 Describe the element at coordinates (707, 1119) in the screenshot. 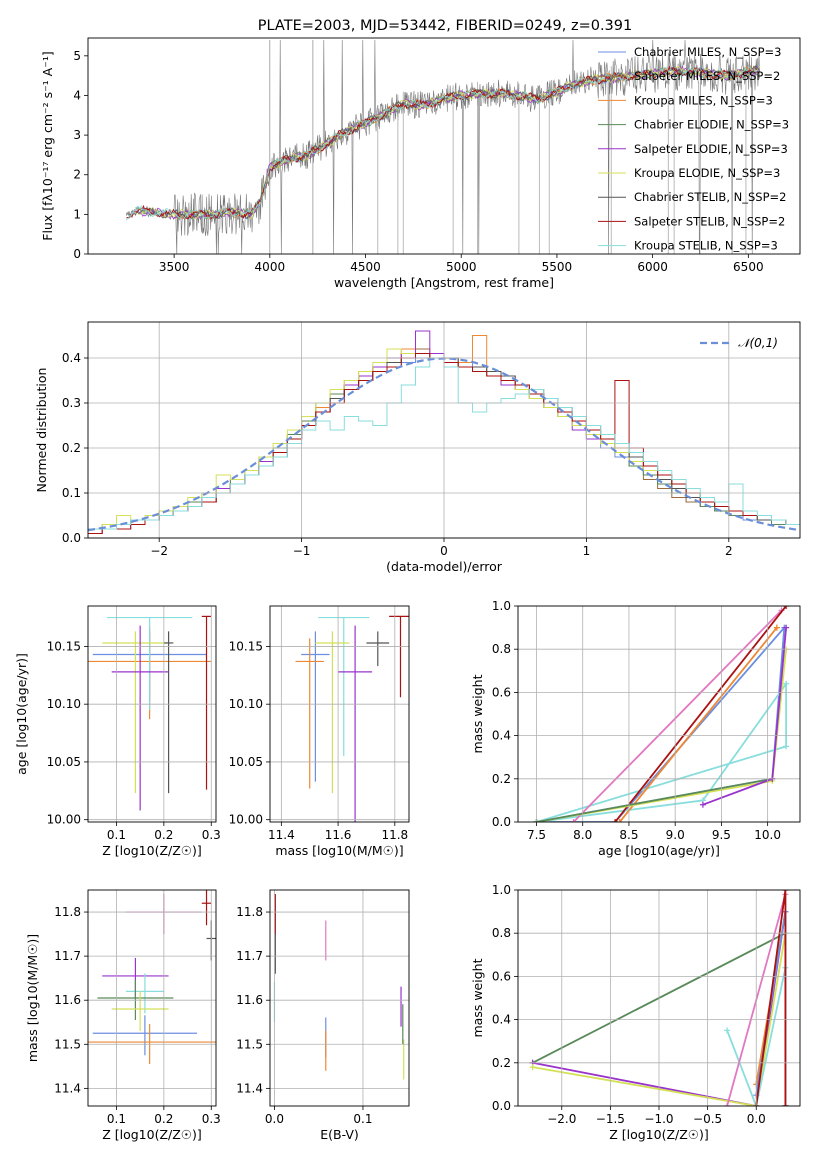

I see `weight-vs-metallicity-x-tick-label: −0.5` at that location.